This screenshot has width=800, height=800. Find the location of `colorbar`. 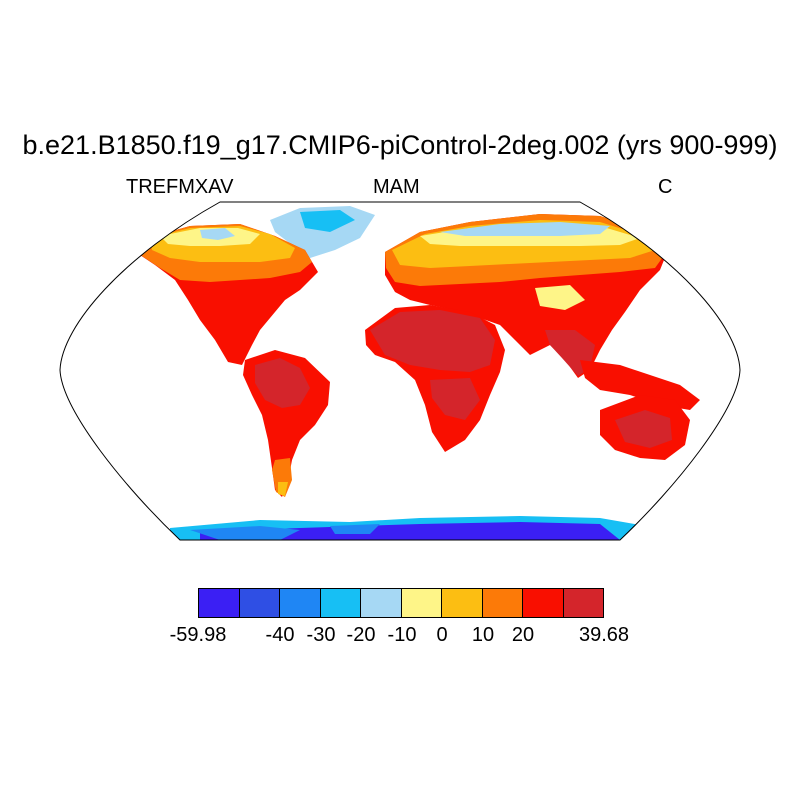

colorbar is located at coordinates (401, 603).